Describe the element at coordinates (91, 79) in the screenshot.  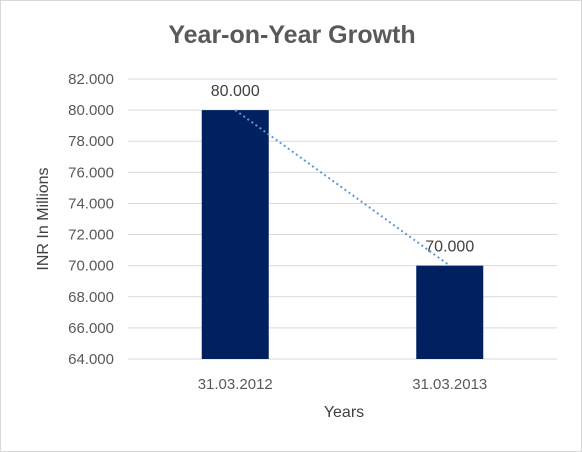
I see `y-tick-label: 82.000` at that location.